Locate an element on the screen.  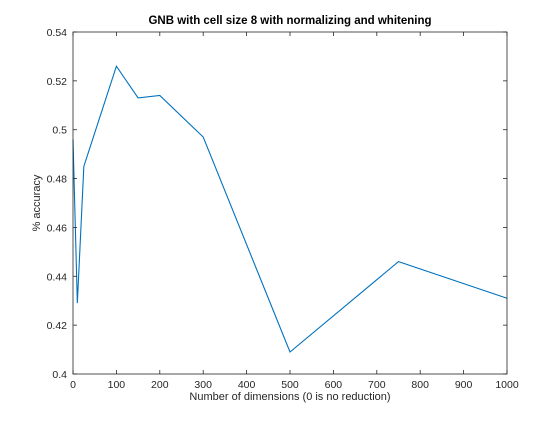
x-tick-label: 0 is located at coordinates (73, 385).